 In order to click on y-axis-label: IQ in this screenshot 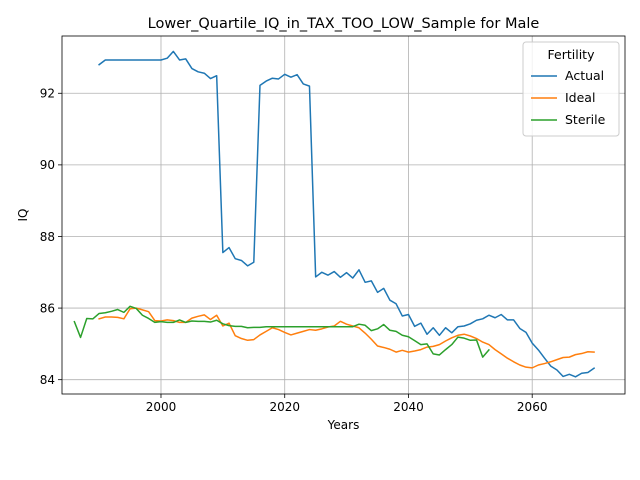, I will do `click(23, 215)`.